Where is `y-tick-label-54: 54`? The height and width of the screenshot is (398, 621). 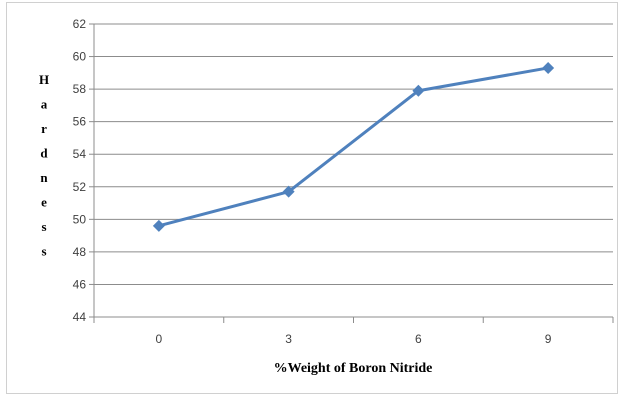
y-tick-label-54: 54 is located at coordinates (80, 154).